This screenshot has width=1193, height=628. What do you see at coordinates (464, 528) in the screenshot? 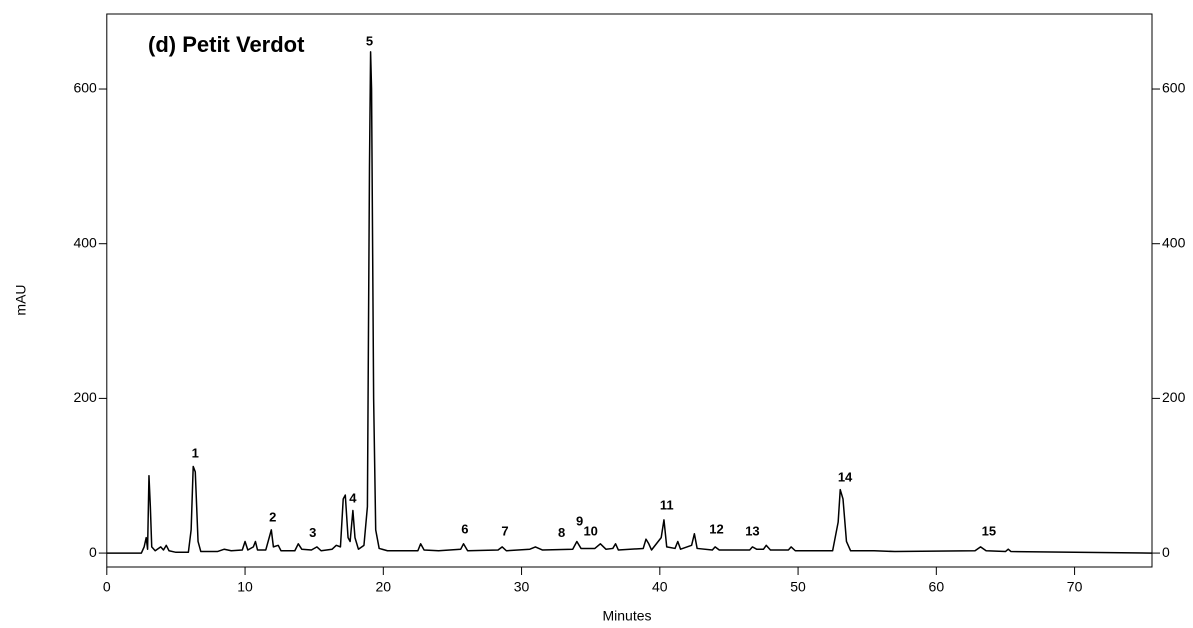
I see `peak-label: 6` at bounding box center [464, 528].